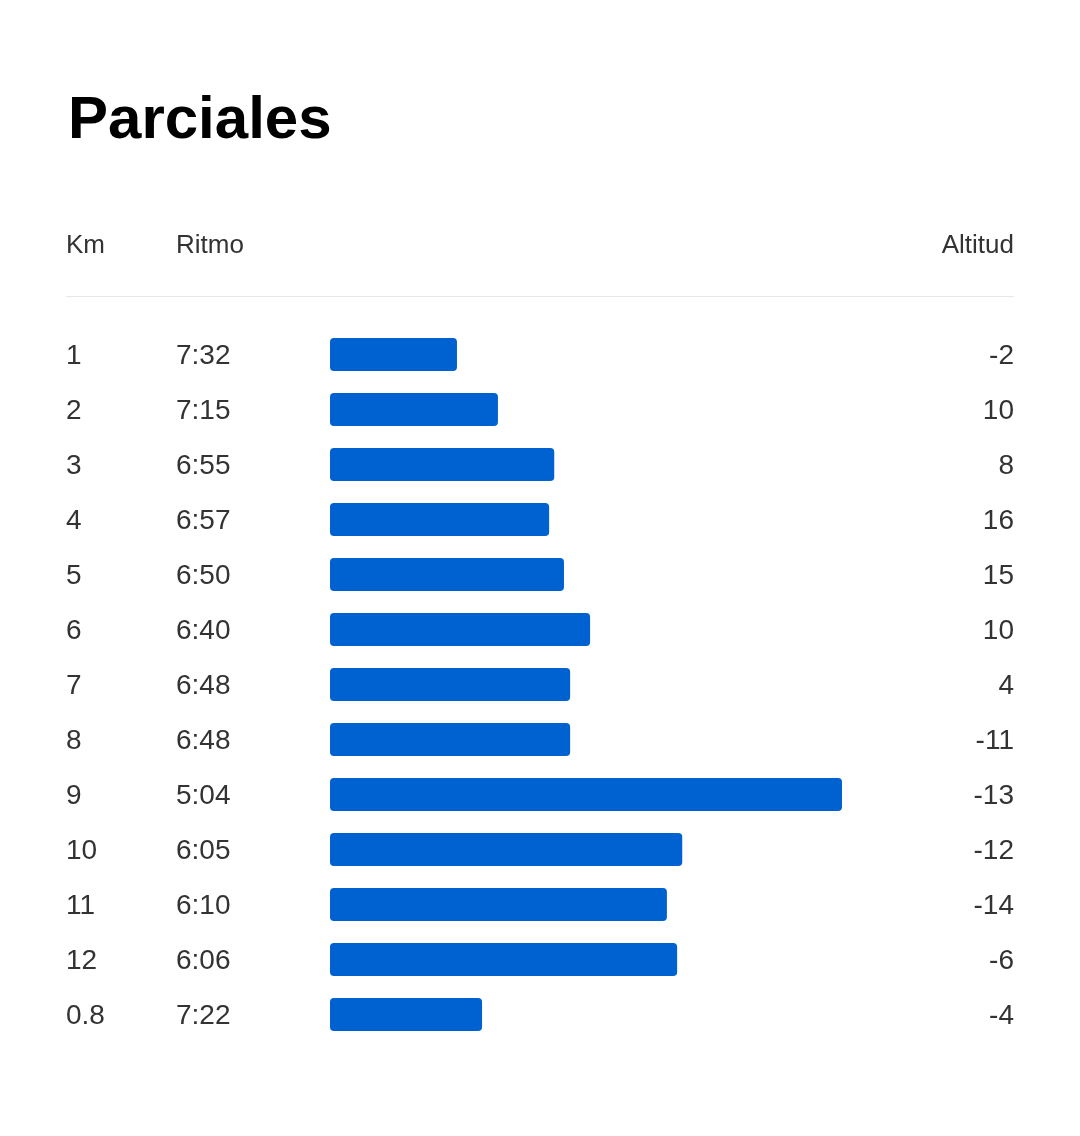 This screenshot has width=1080, height=1136. What do you see at coordinates (74, 794) in the screenshot?
I see `y-tick-label: 9` at bounding box center [74, 794].